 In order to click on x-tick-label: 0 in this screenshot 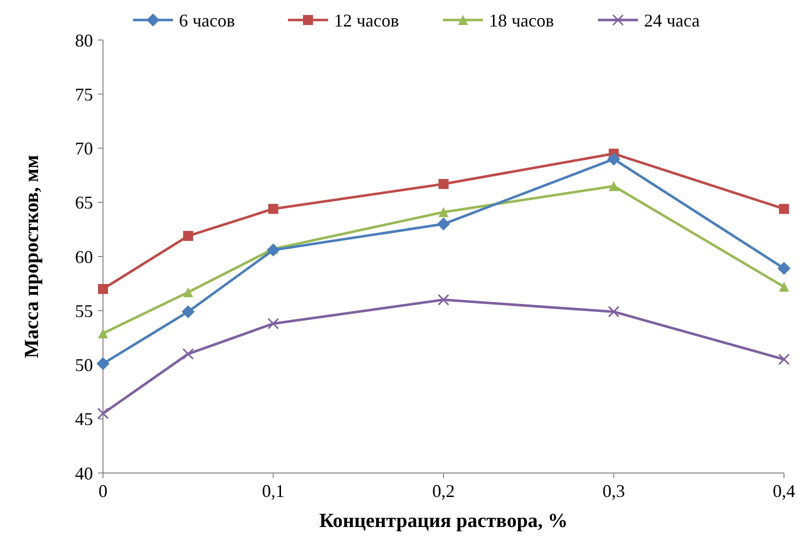, I will do `click(103, 491)`.